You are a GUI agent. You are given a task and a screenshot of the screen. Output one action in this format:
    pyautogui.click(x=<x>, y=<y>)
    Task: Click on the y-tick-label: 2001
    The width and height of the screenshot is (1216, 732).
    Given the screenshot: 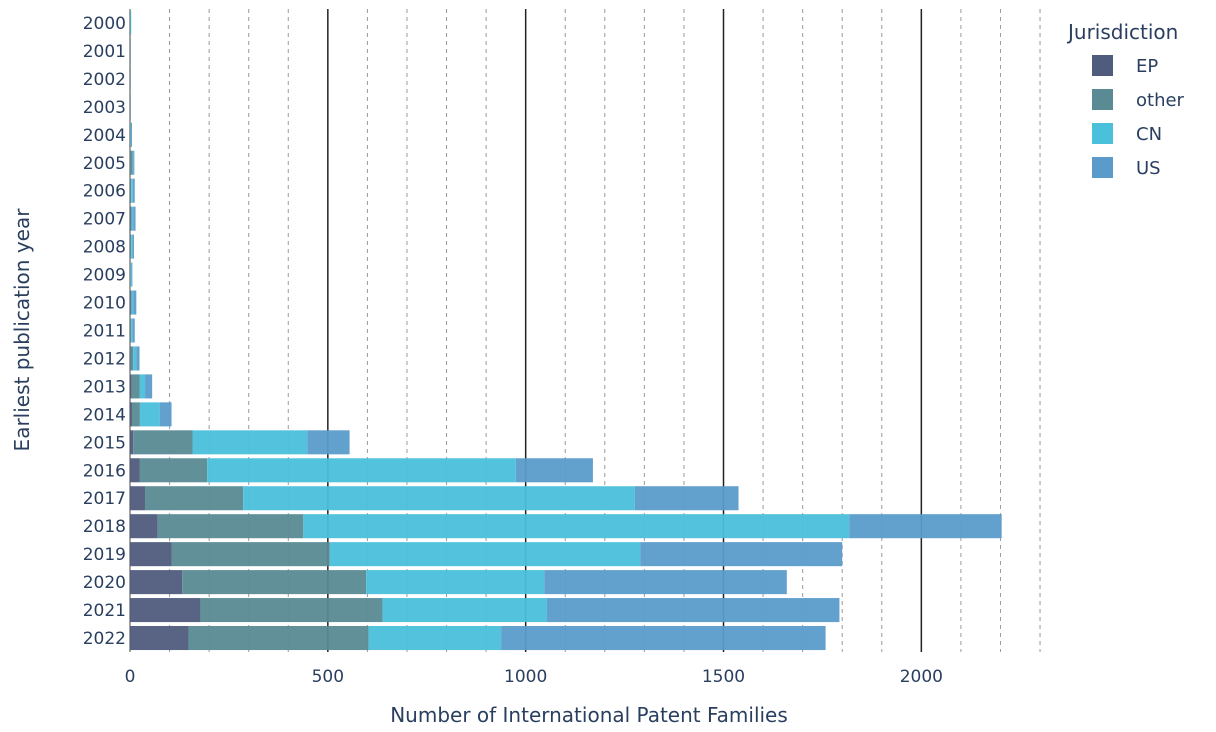 What is the action you would take?
    pyautogui.click(x=104, y=52)
    